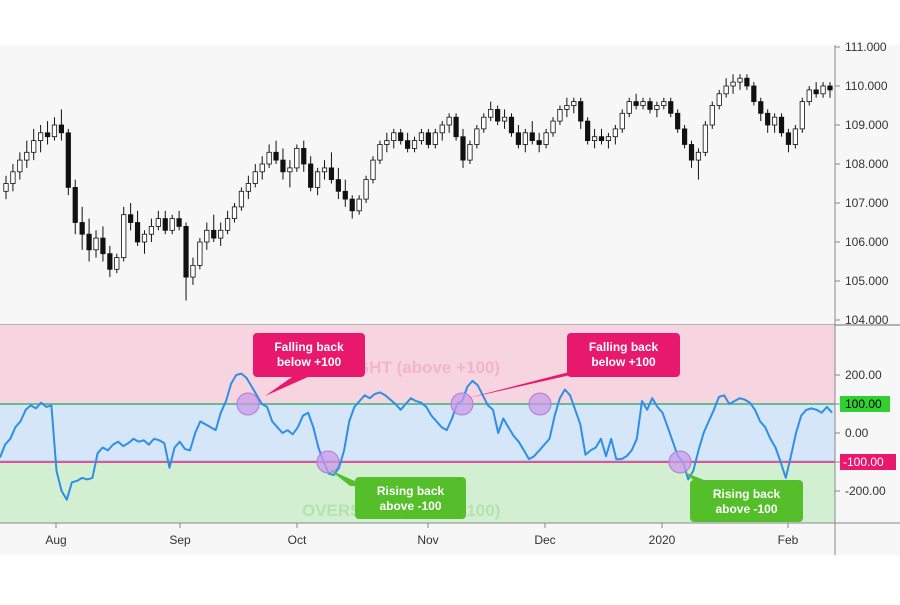 Image resolution: width=900 pixels, height=605 pixels. What do you see at coordinates (863, 404) in the screenshot?
I see `cci-tick-label: 100.00` at bounding box center [863, 404].